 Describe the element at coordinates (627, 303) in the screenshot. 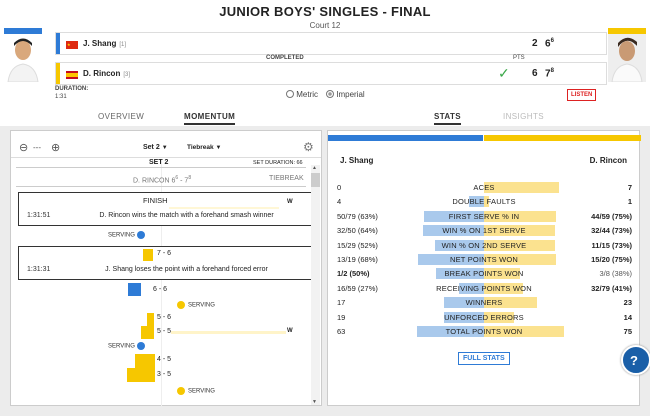

I see `stat-right-value: 23` at that location.